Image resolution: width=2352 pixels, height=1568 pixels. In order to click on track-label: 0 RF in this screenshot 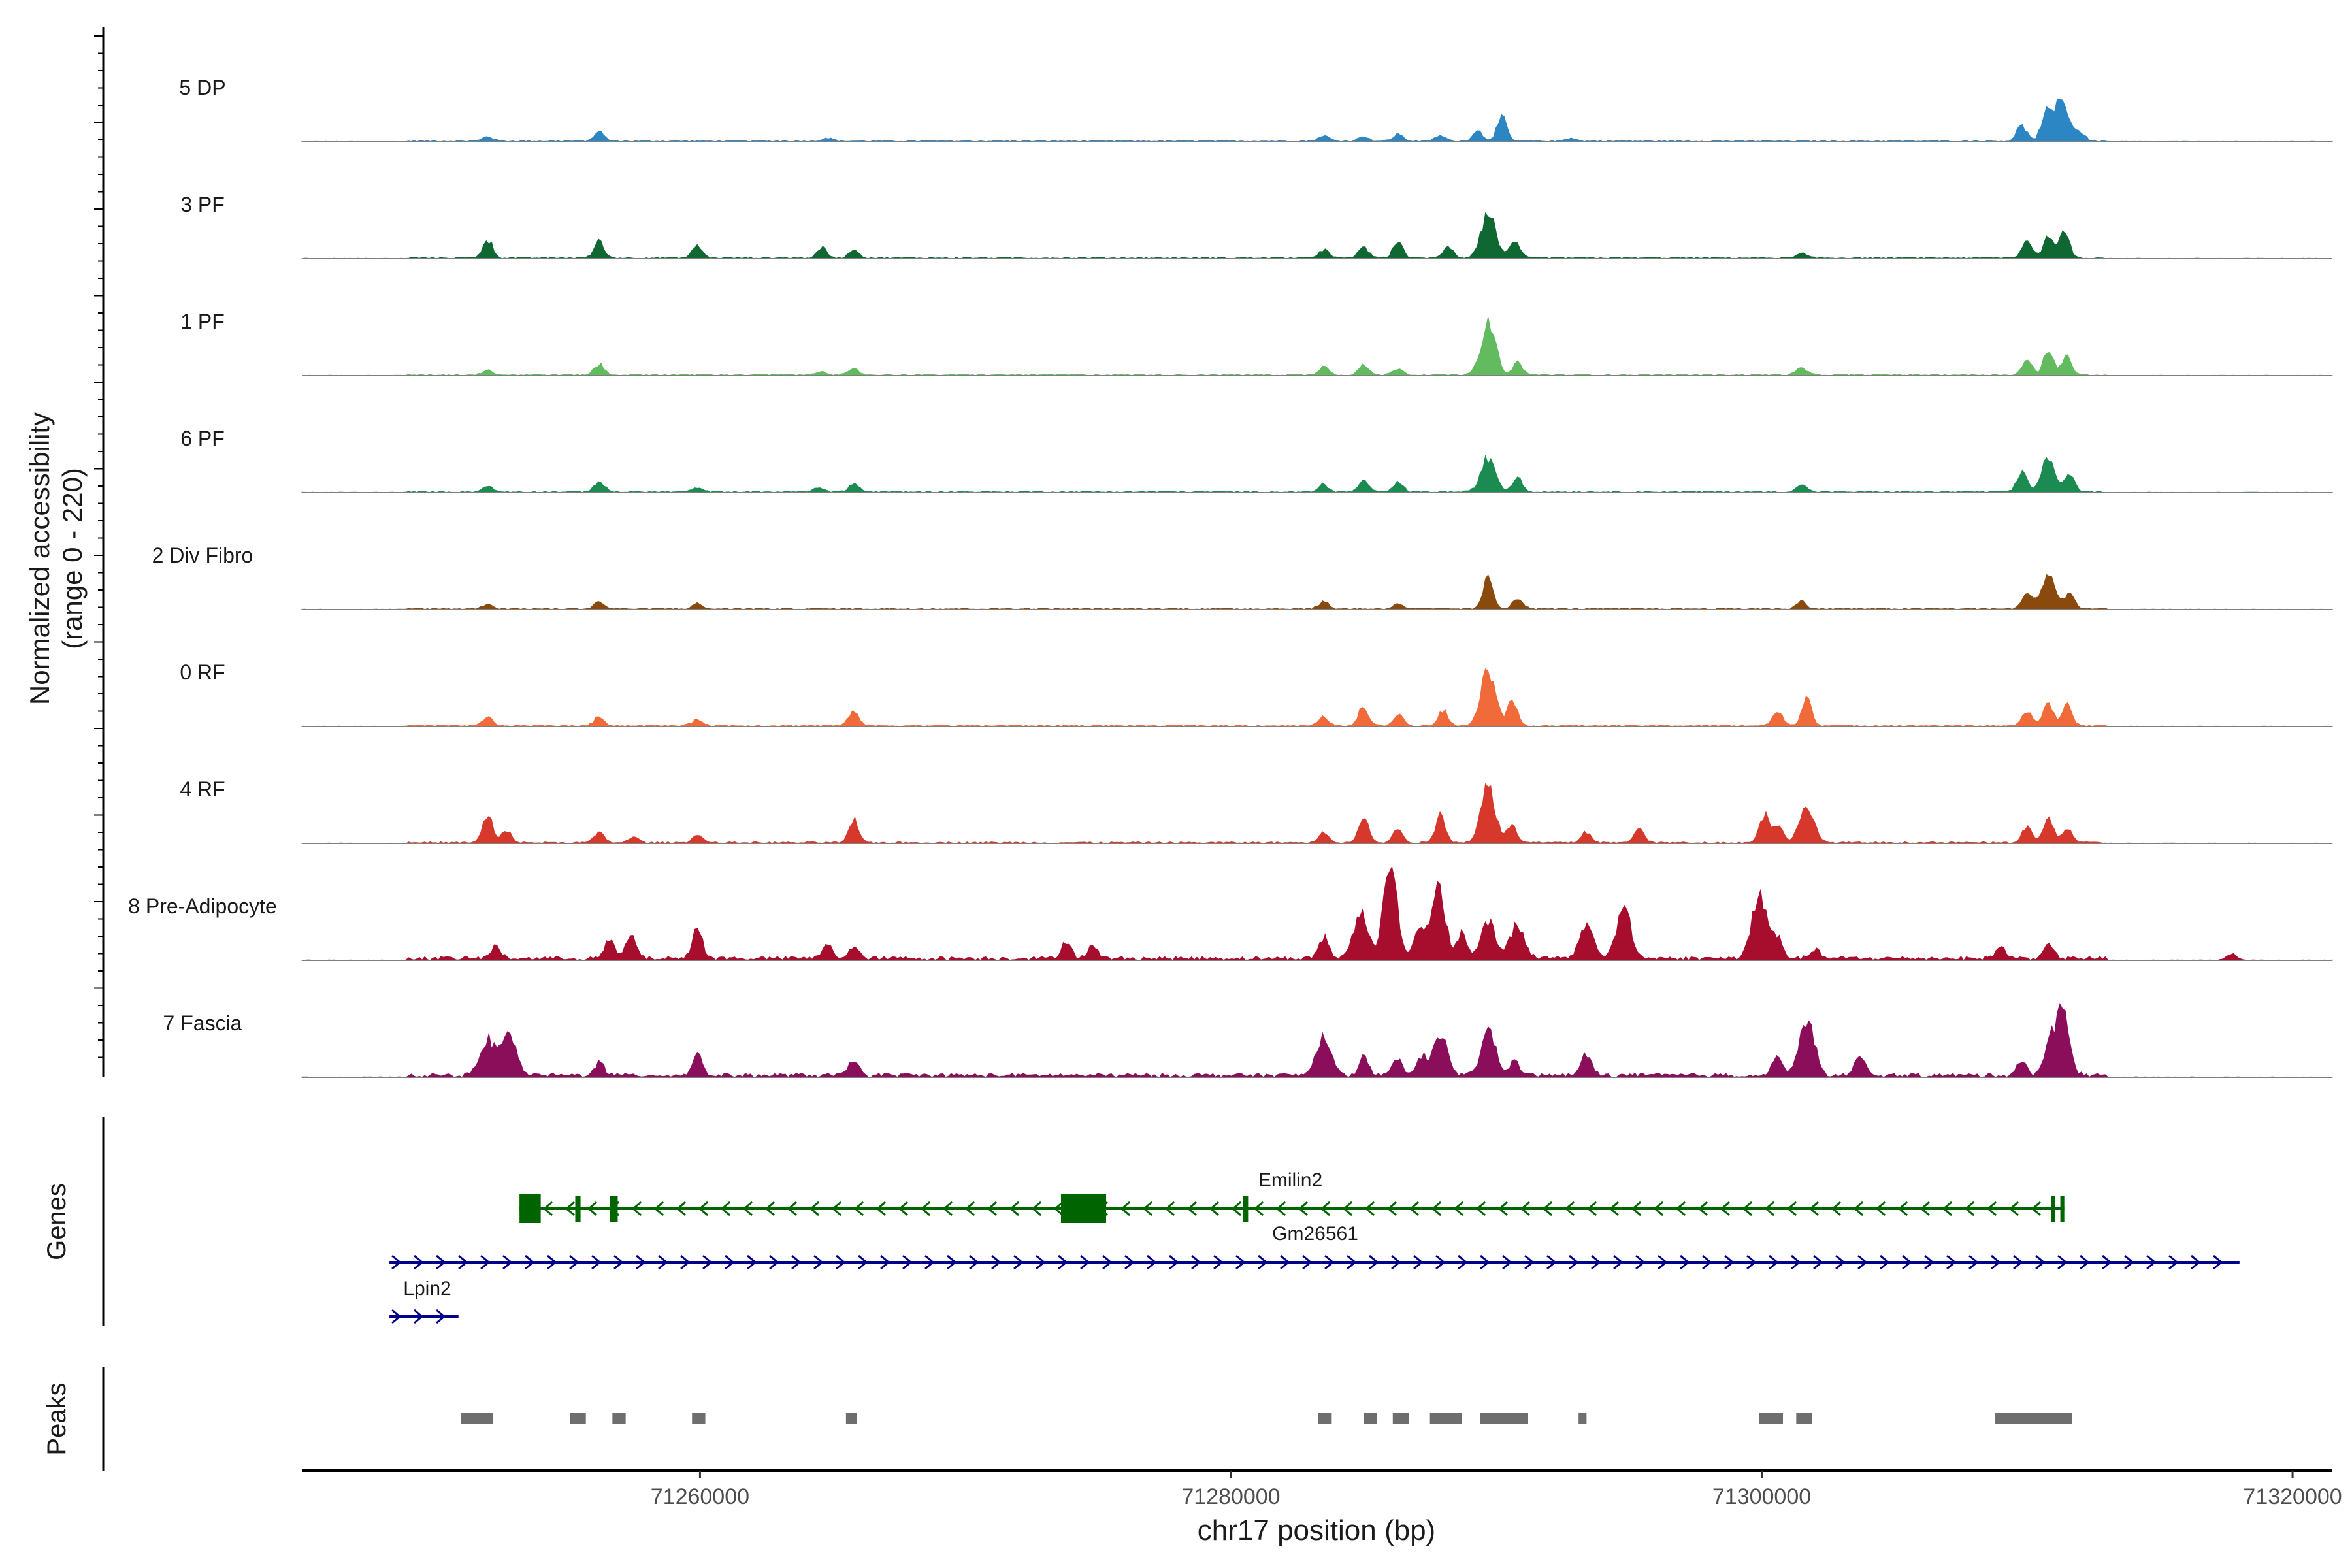, I will do `click(202, 672)`.